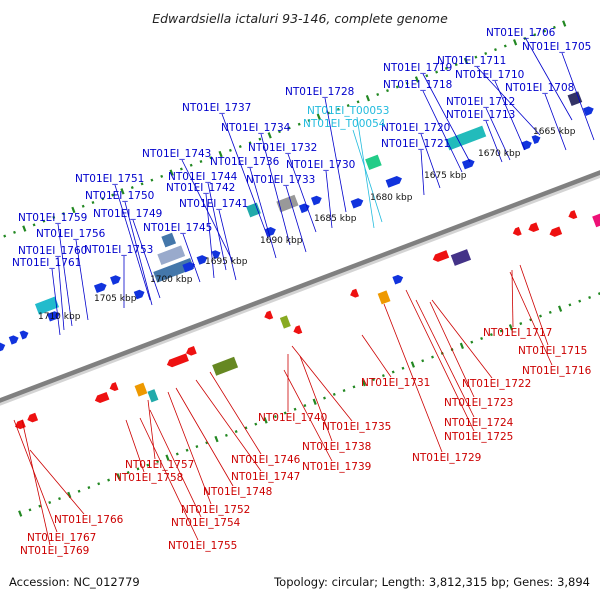 This screenshot has height=600, width=600. Describe the element at coordinates (445, 176) in the screenshot. I see `scale-label: 1675 kbp` at that location.